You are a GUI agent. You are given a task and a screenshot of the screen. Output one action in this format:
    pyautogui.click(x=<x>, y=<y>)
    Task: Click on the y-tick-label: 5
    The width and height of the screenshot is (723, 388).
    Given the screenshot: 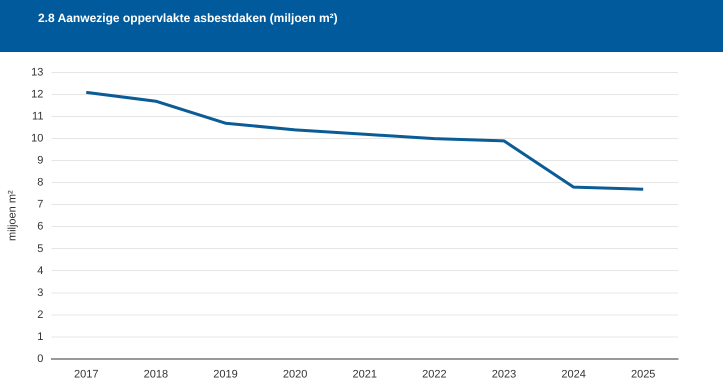 What is the action you would take?
    pyautogui.click(x=40, y=248)
    